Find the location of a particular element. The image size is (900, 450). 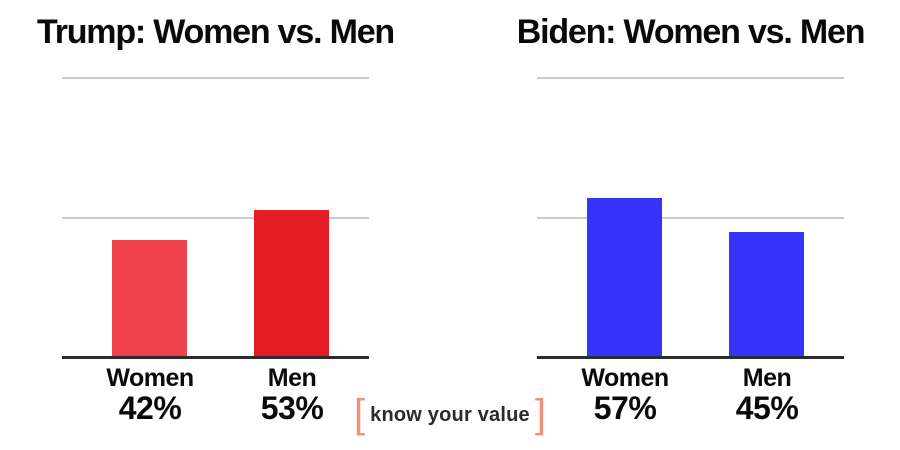

x-label-biden-women: Women 57% is located at coordinates (625, 395).